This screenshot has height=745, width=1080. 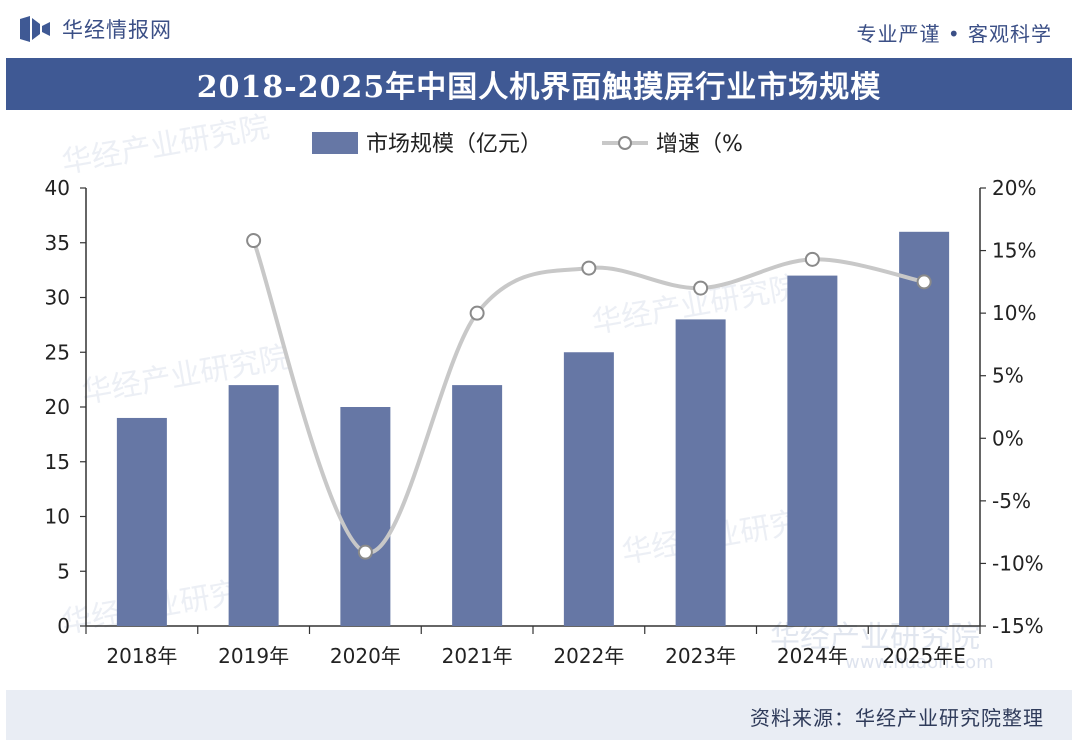 I want to click on x-tick-label: 2018年, so click(x=141, y=656).